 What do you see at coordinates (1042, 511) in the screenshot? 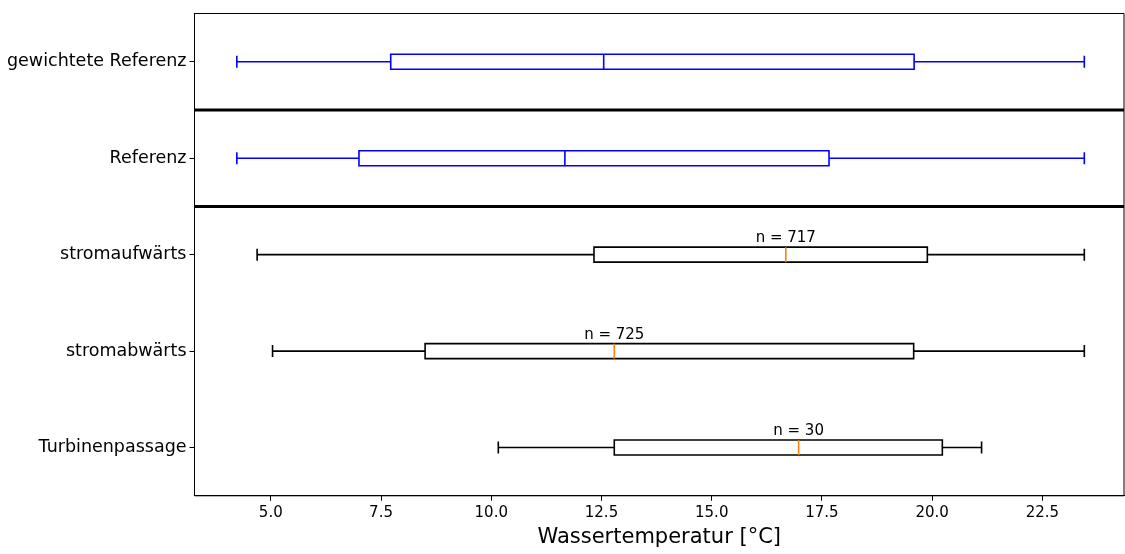
I see `x-tick-label: 22.5` at bounding box center [1042, 511].